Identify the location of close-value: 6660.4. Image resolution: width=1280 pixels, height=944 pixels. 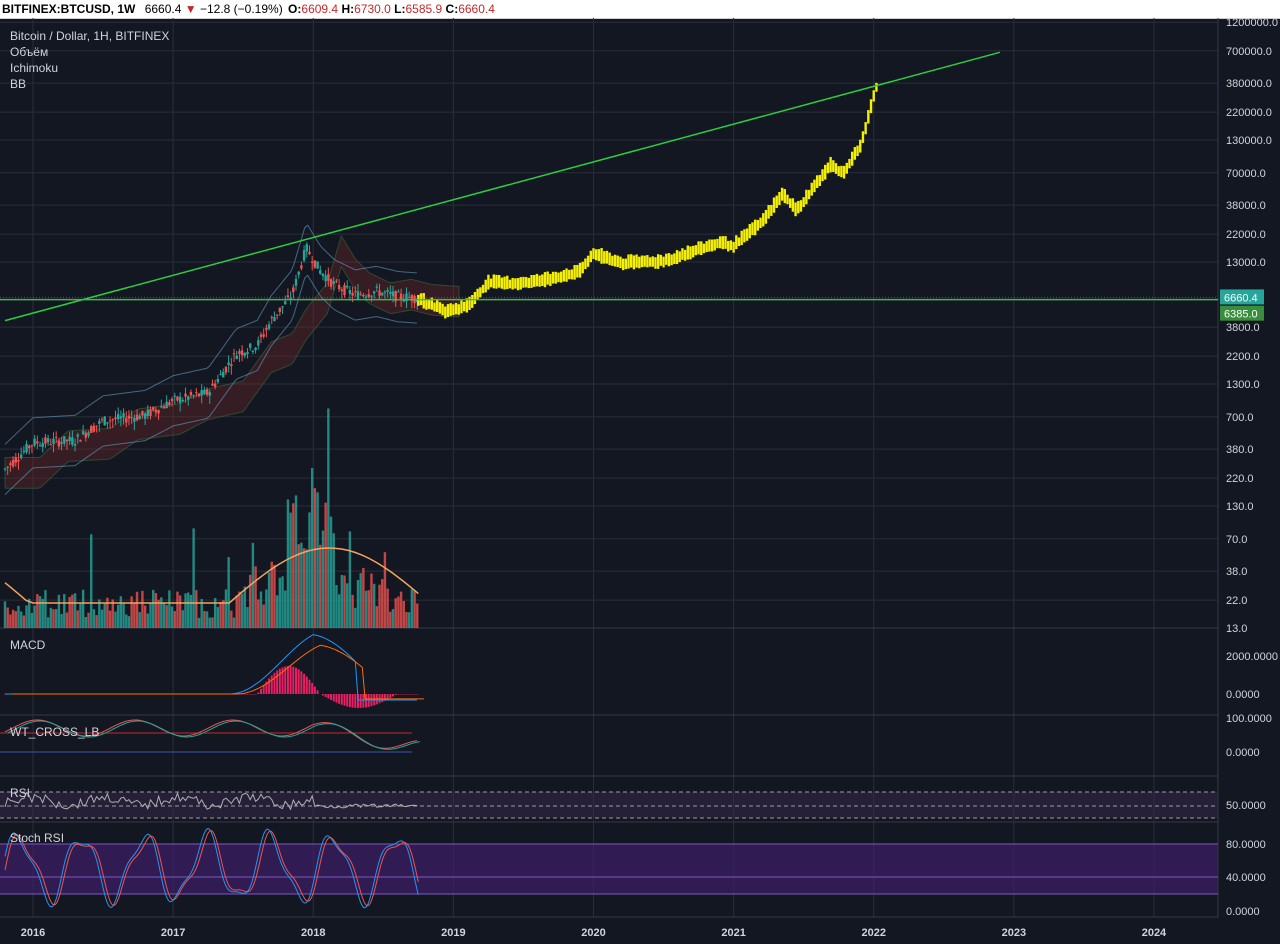
(476, 9).